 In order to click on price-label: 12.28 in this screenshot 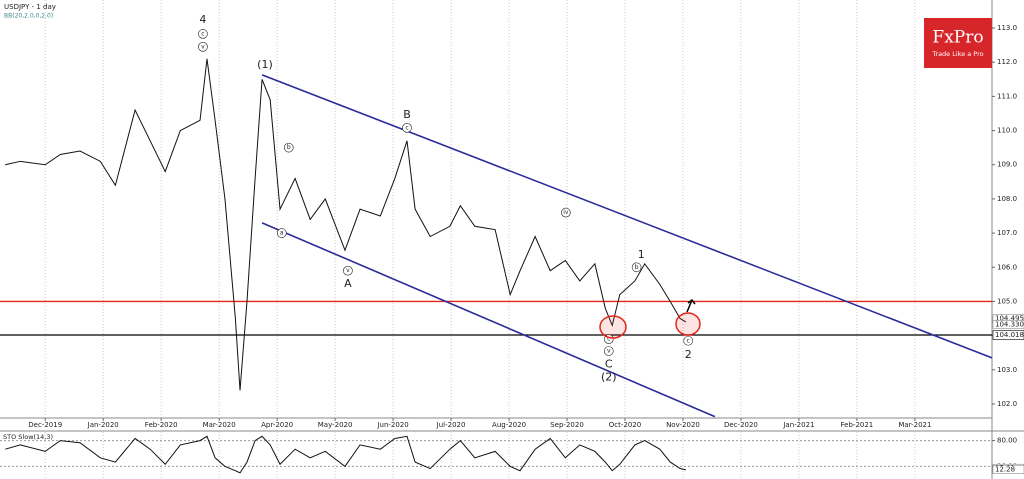, I will do `click(1005, 470)`.